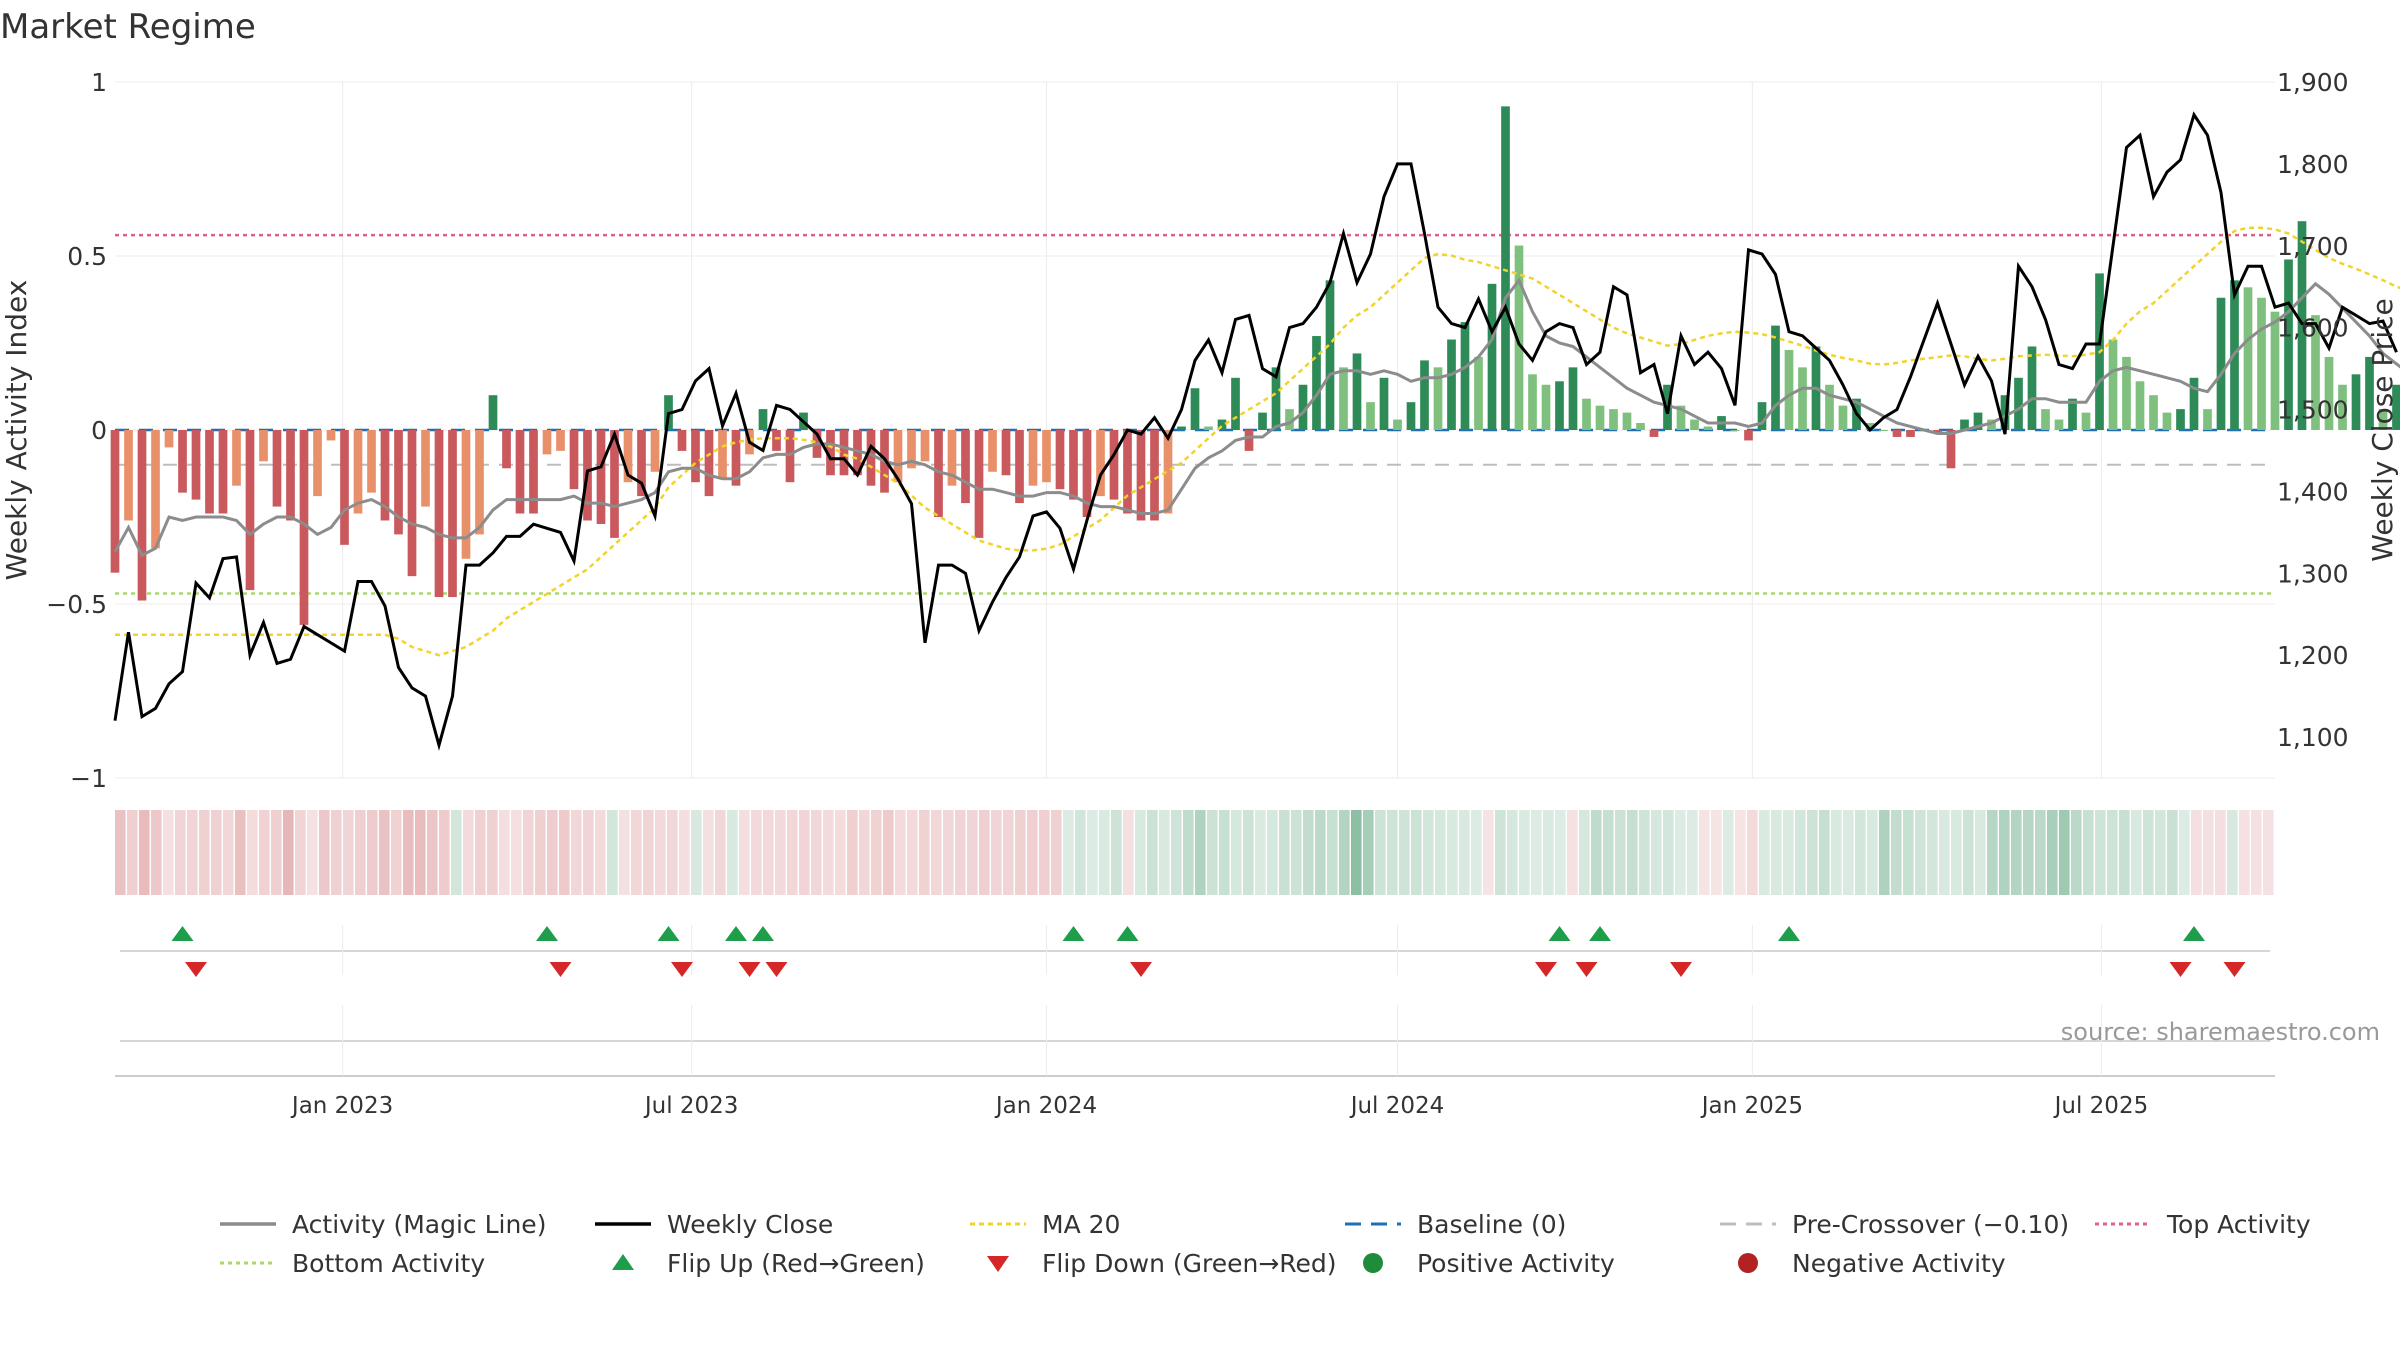  What do you see at coordinates (88, 778) in the screenshot?
I see `left-tick-label: −1` at bounding box center [88, 778].